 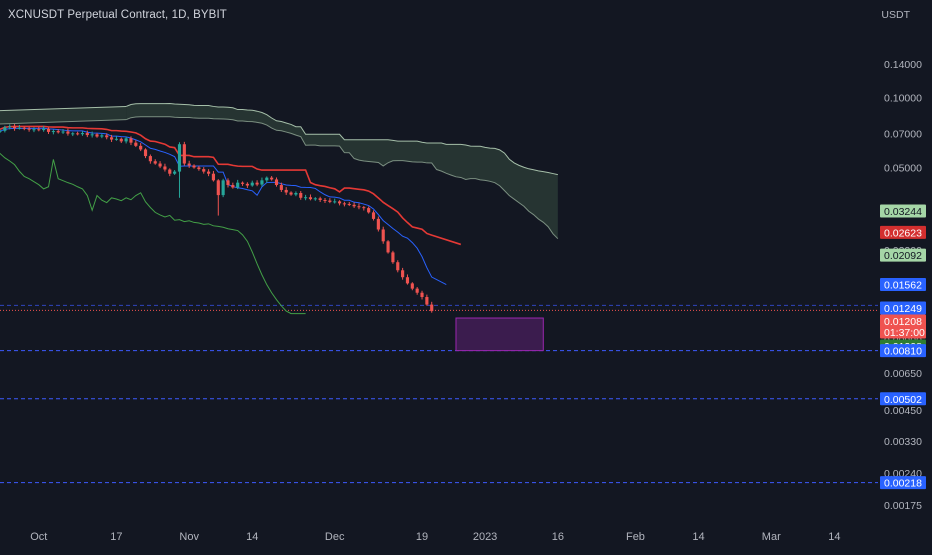 What do you see at coordinates (903, 308) in the screenshot?
I see `price-label: 0.01249` at bounding box center [903, 308].